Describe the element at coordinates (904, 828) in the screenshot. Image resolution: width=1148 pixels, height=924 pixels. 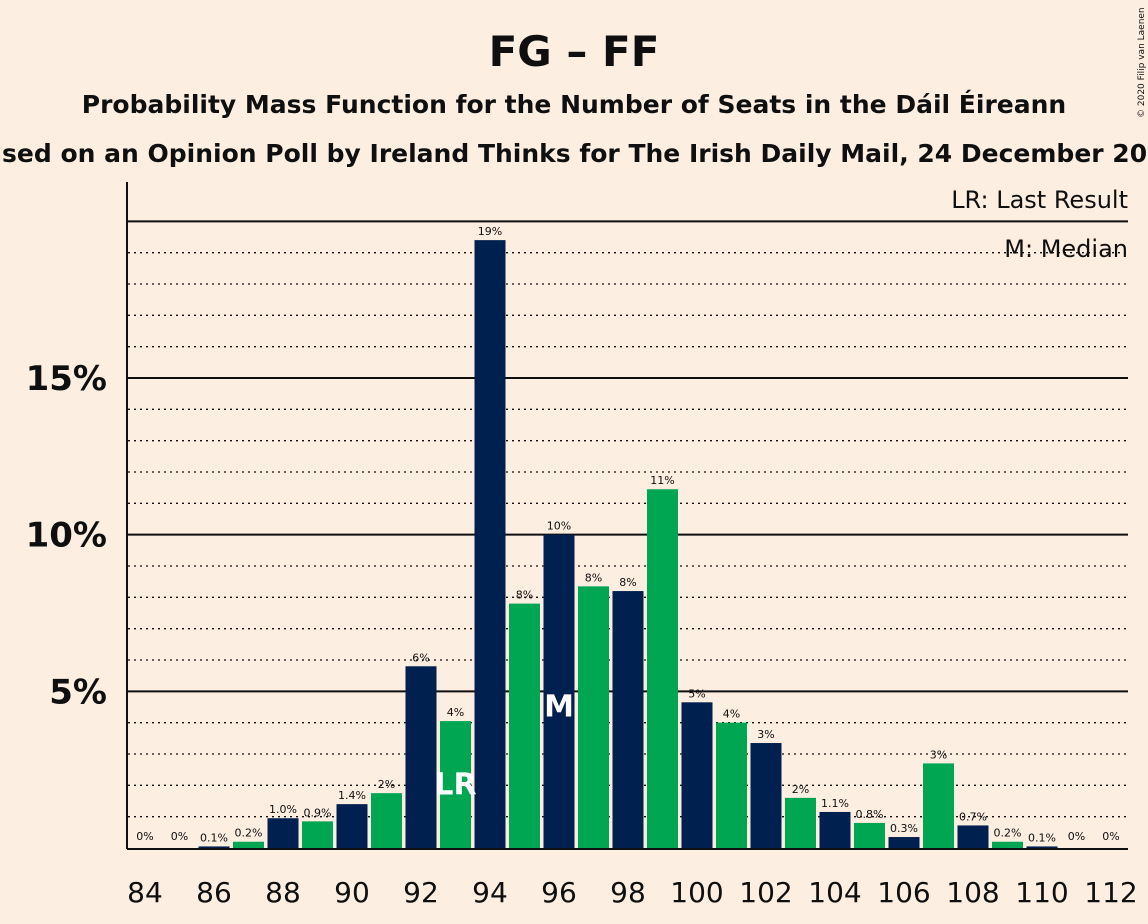
I see `data-label-106: 0.3%` at that location.